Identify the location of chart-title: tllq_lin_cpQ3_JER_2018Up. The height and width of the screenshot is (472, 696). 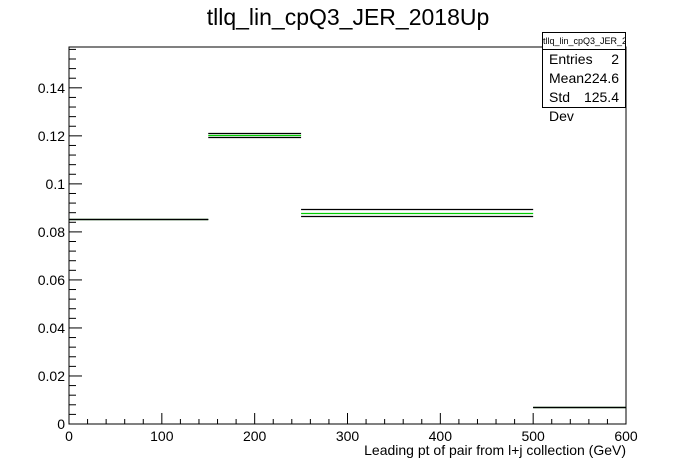
(348, 17).